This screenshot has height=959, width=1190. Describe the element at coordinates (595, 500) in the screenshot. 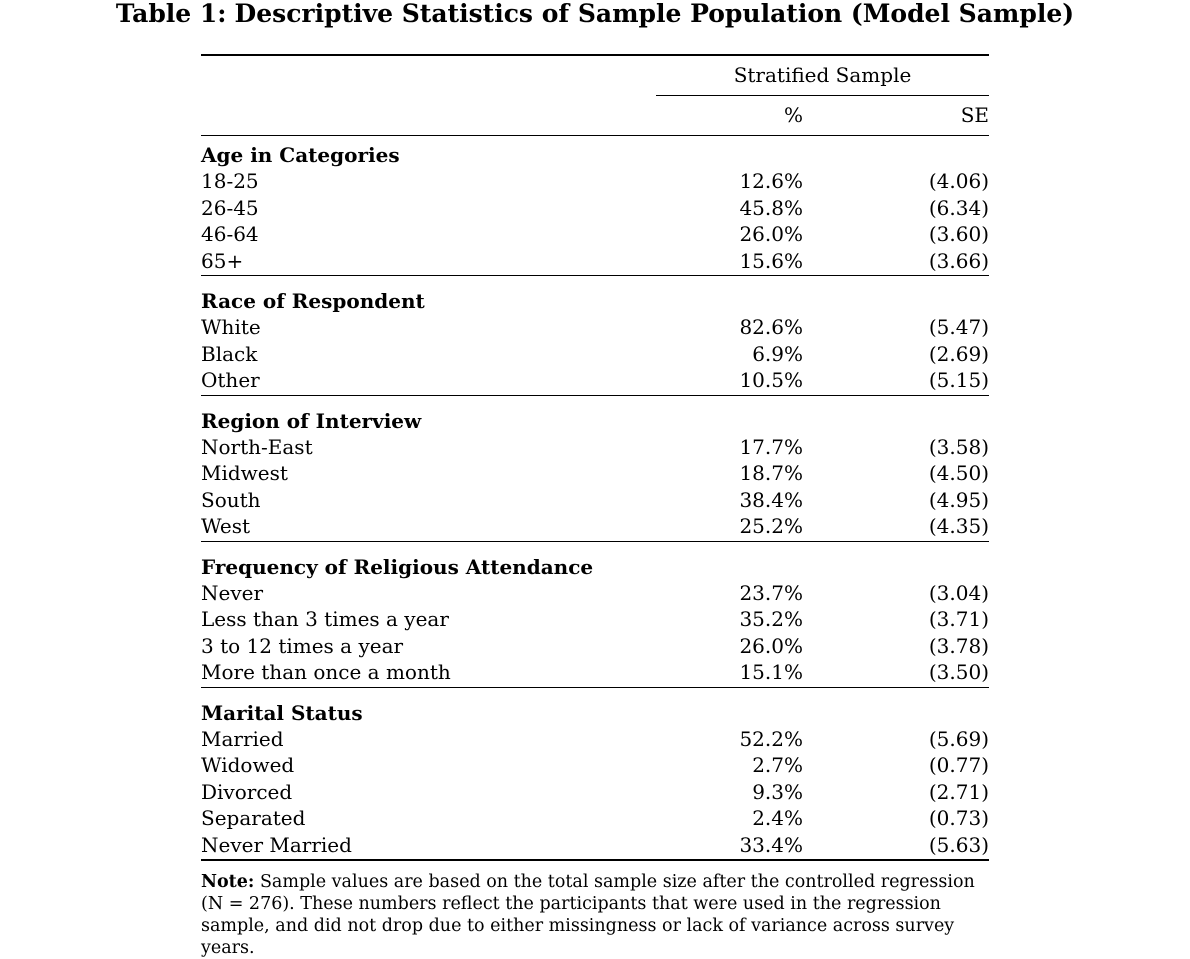

I see `table-row: South 38.4% (4.95)` at that location.